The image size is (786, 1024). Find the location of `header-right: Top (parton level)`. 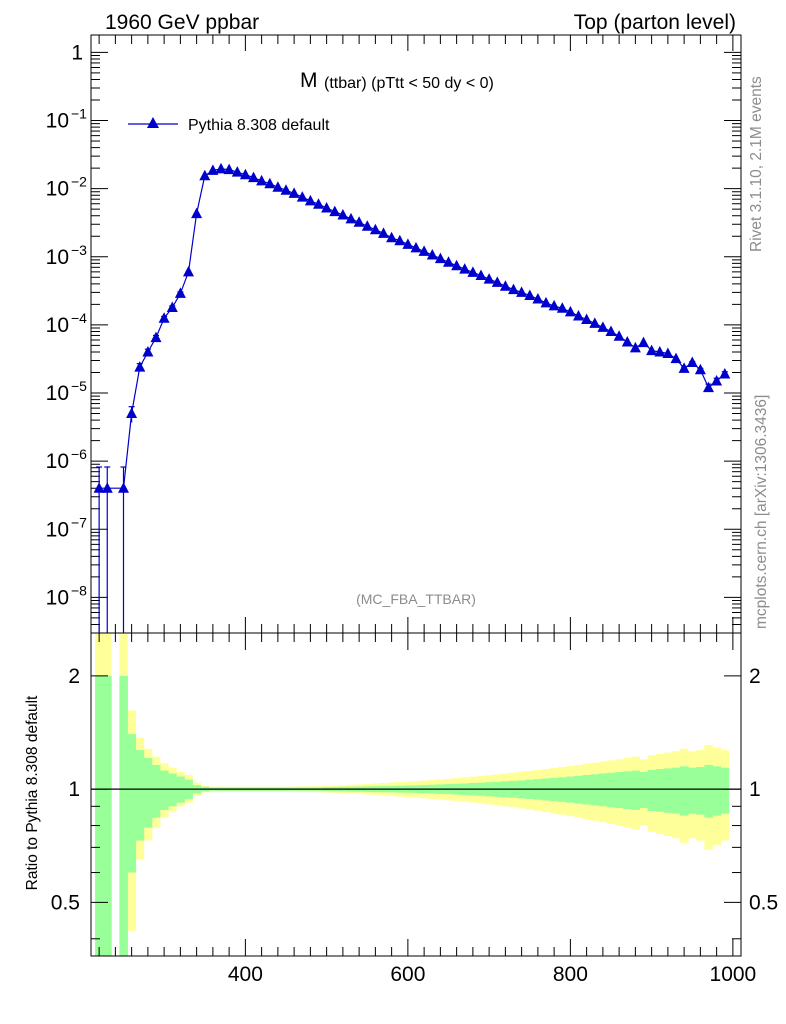

header-right: Top (parton level) is located at coordinates (655, 22).